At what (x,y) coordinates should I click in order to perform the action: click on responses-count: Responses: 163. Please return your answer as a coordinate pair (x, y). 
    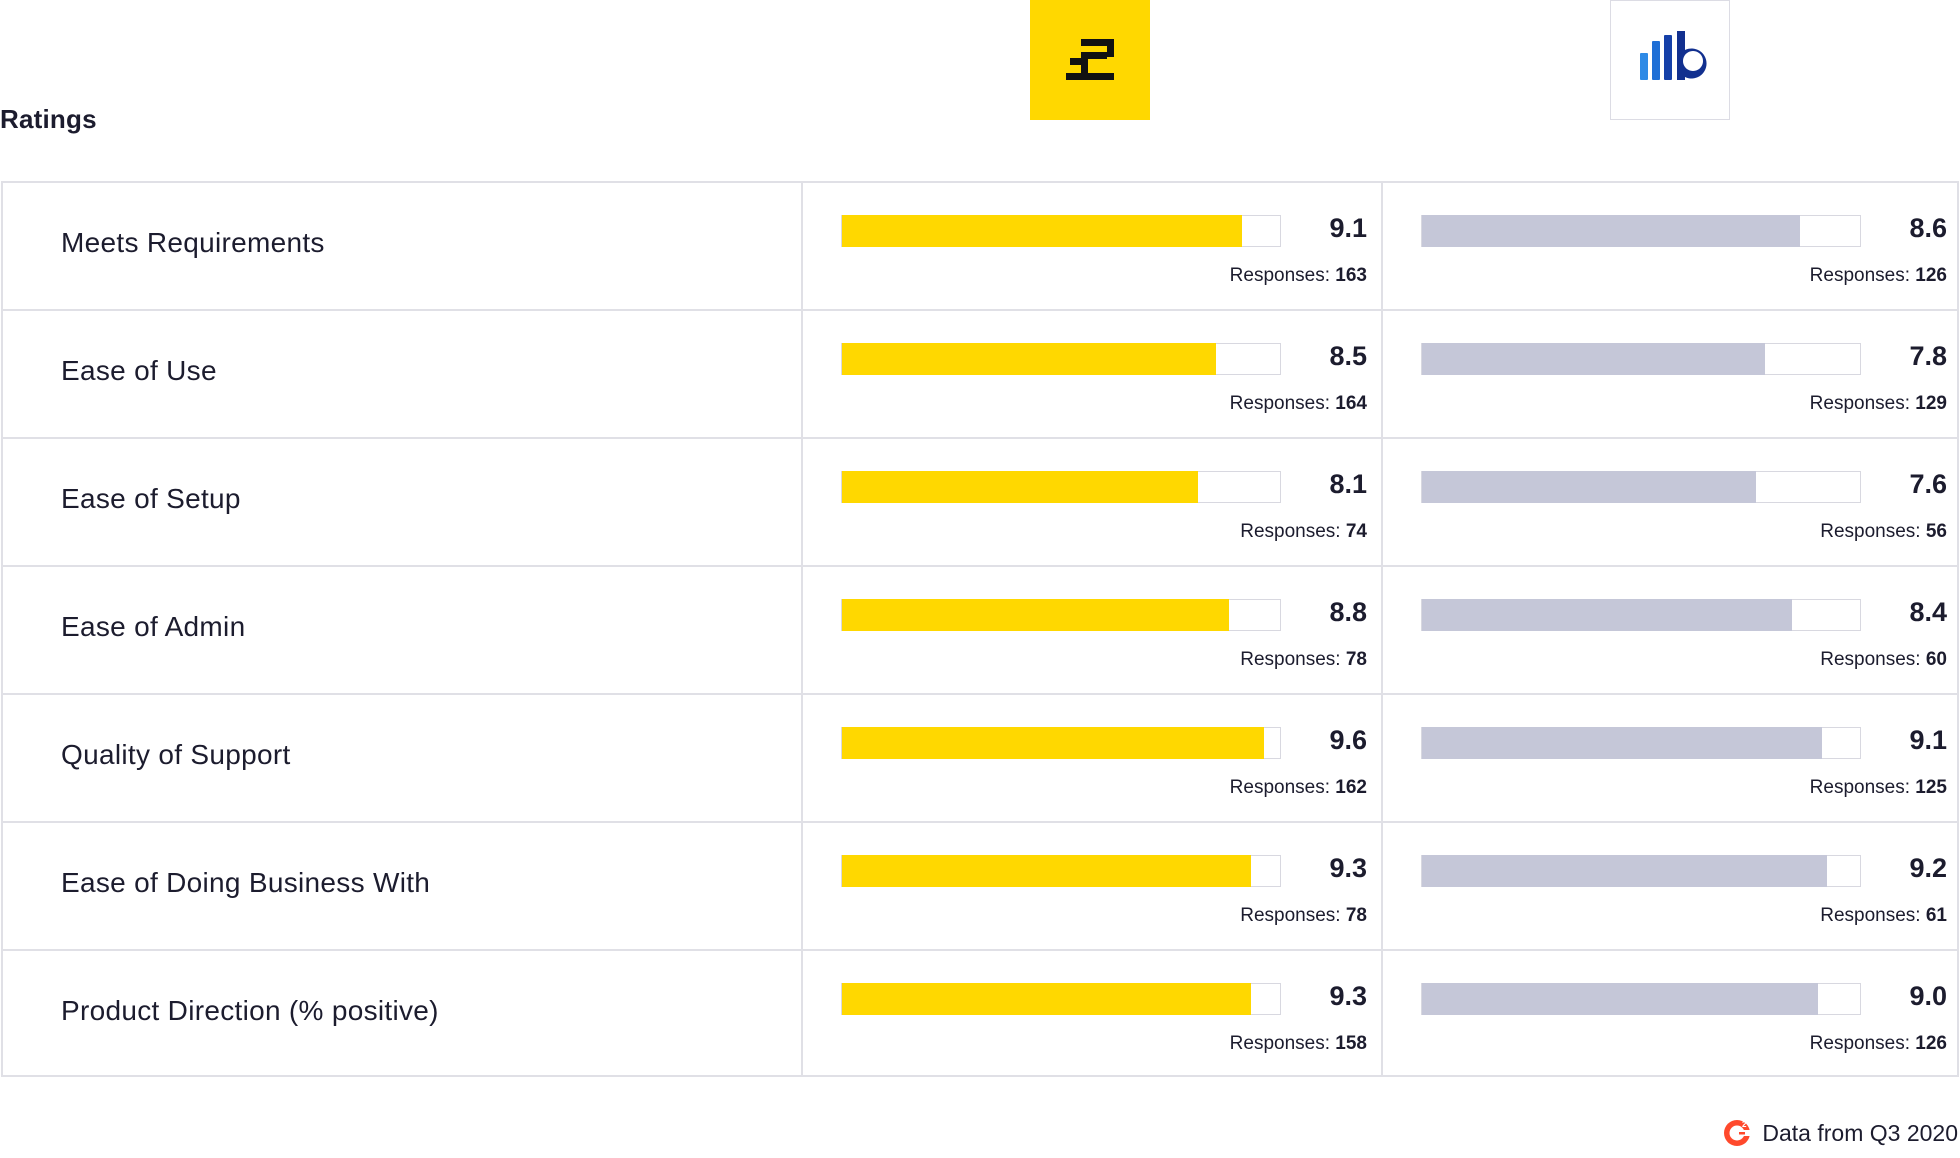
    Looking at the image, I should click on (1257, 276).